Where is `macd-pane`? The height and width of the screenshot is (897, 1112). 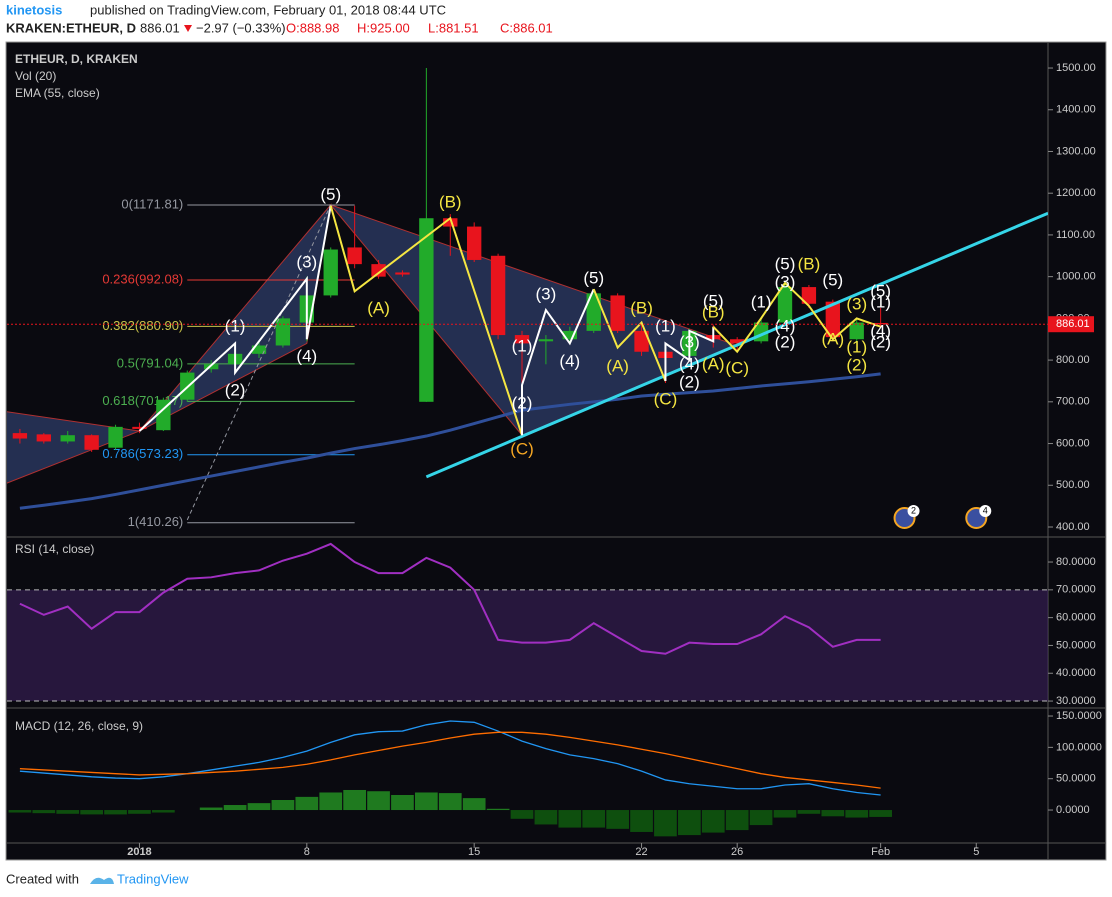 macd-pane is located at coordinates (450, 778).